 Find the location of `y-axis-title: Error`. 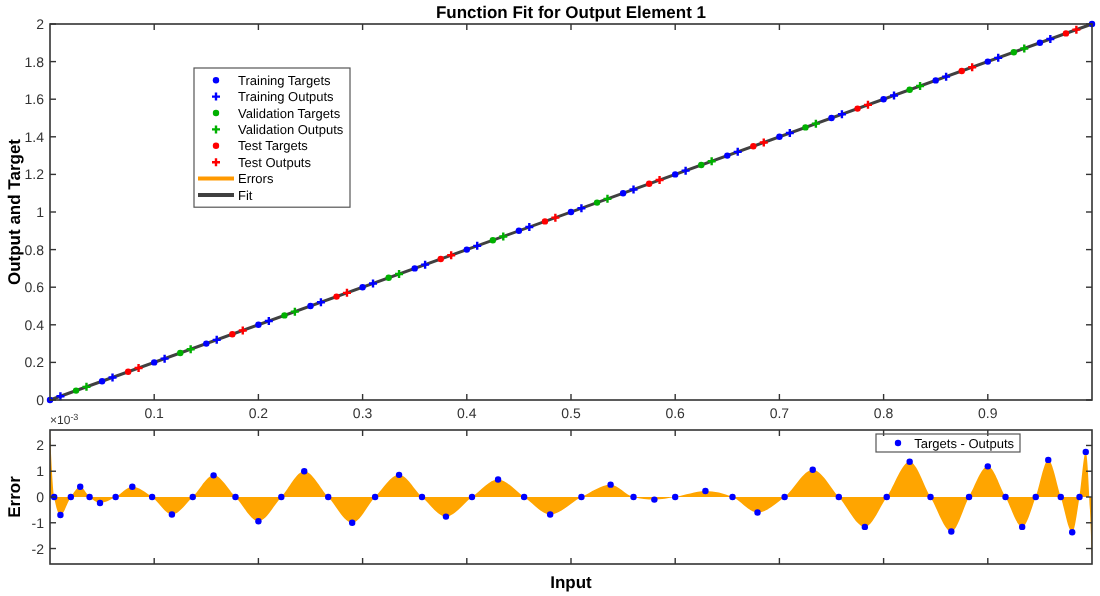

y-axis-title: Error is located at coordinates (14, 496).